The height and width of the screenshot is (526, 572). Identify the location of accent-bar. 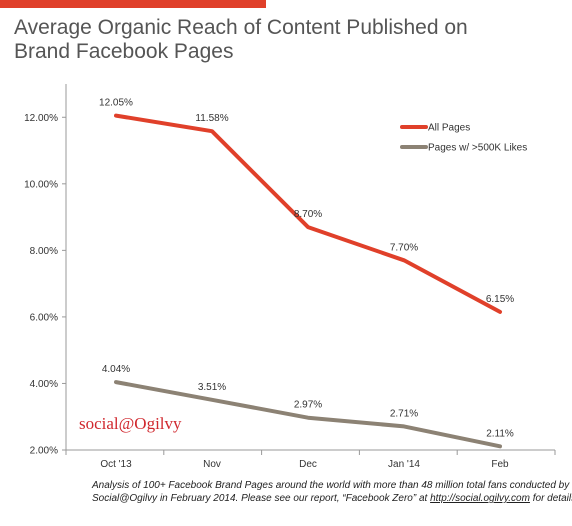
(133, 4).